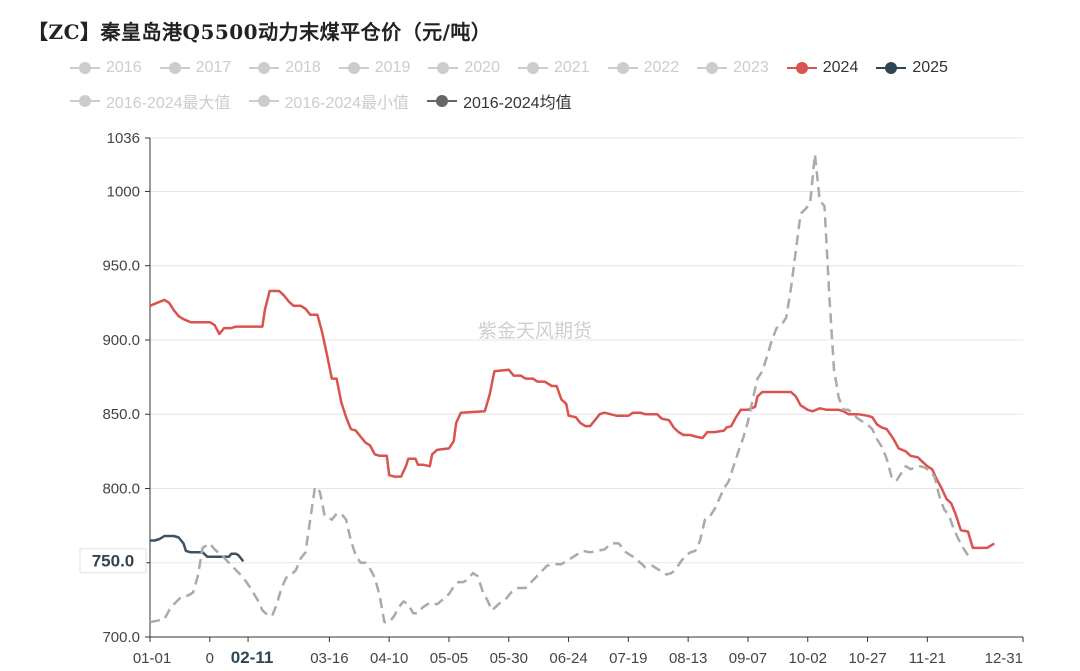 This screenshot has height=671, width=1080. What do you see at coordinates (840, 67) in the screenshot?
I see `legend-label: 2024` at bounding box center [840, 67].